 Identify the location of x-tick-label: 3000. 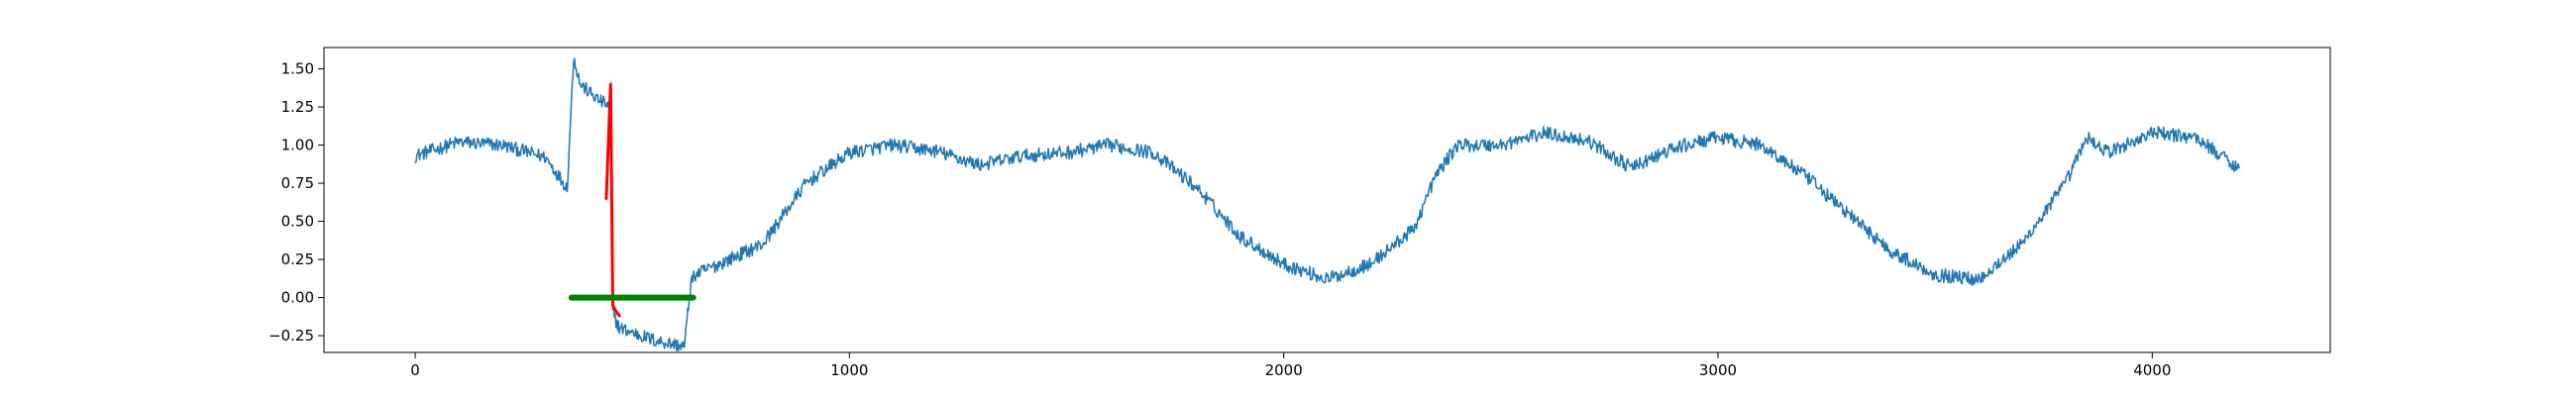
(1718, 370).